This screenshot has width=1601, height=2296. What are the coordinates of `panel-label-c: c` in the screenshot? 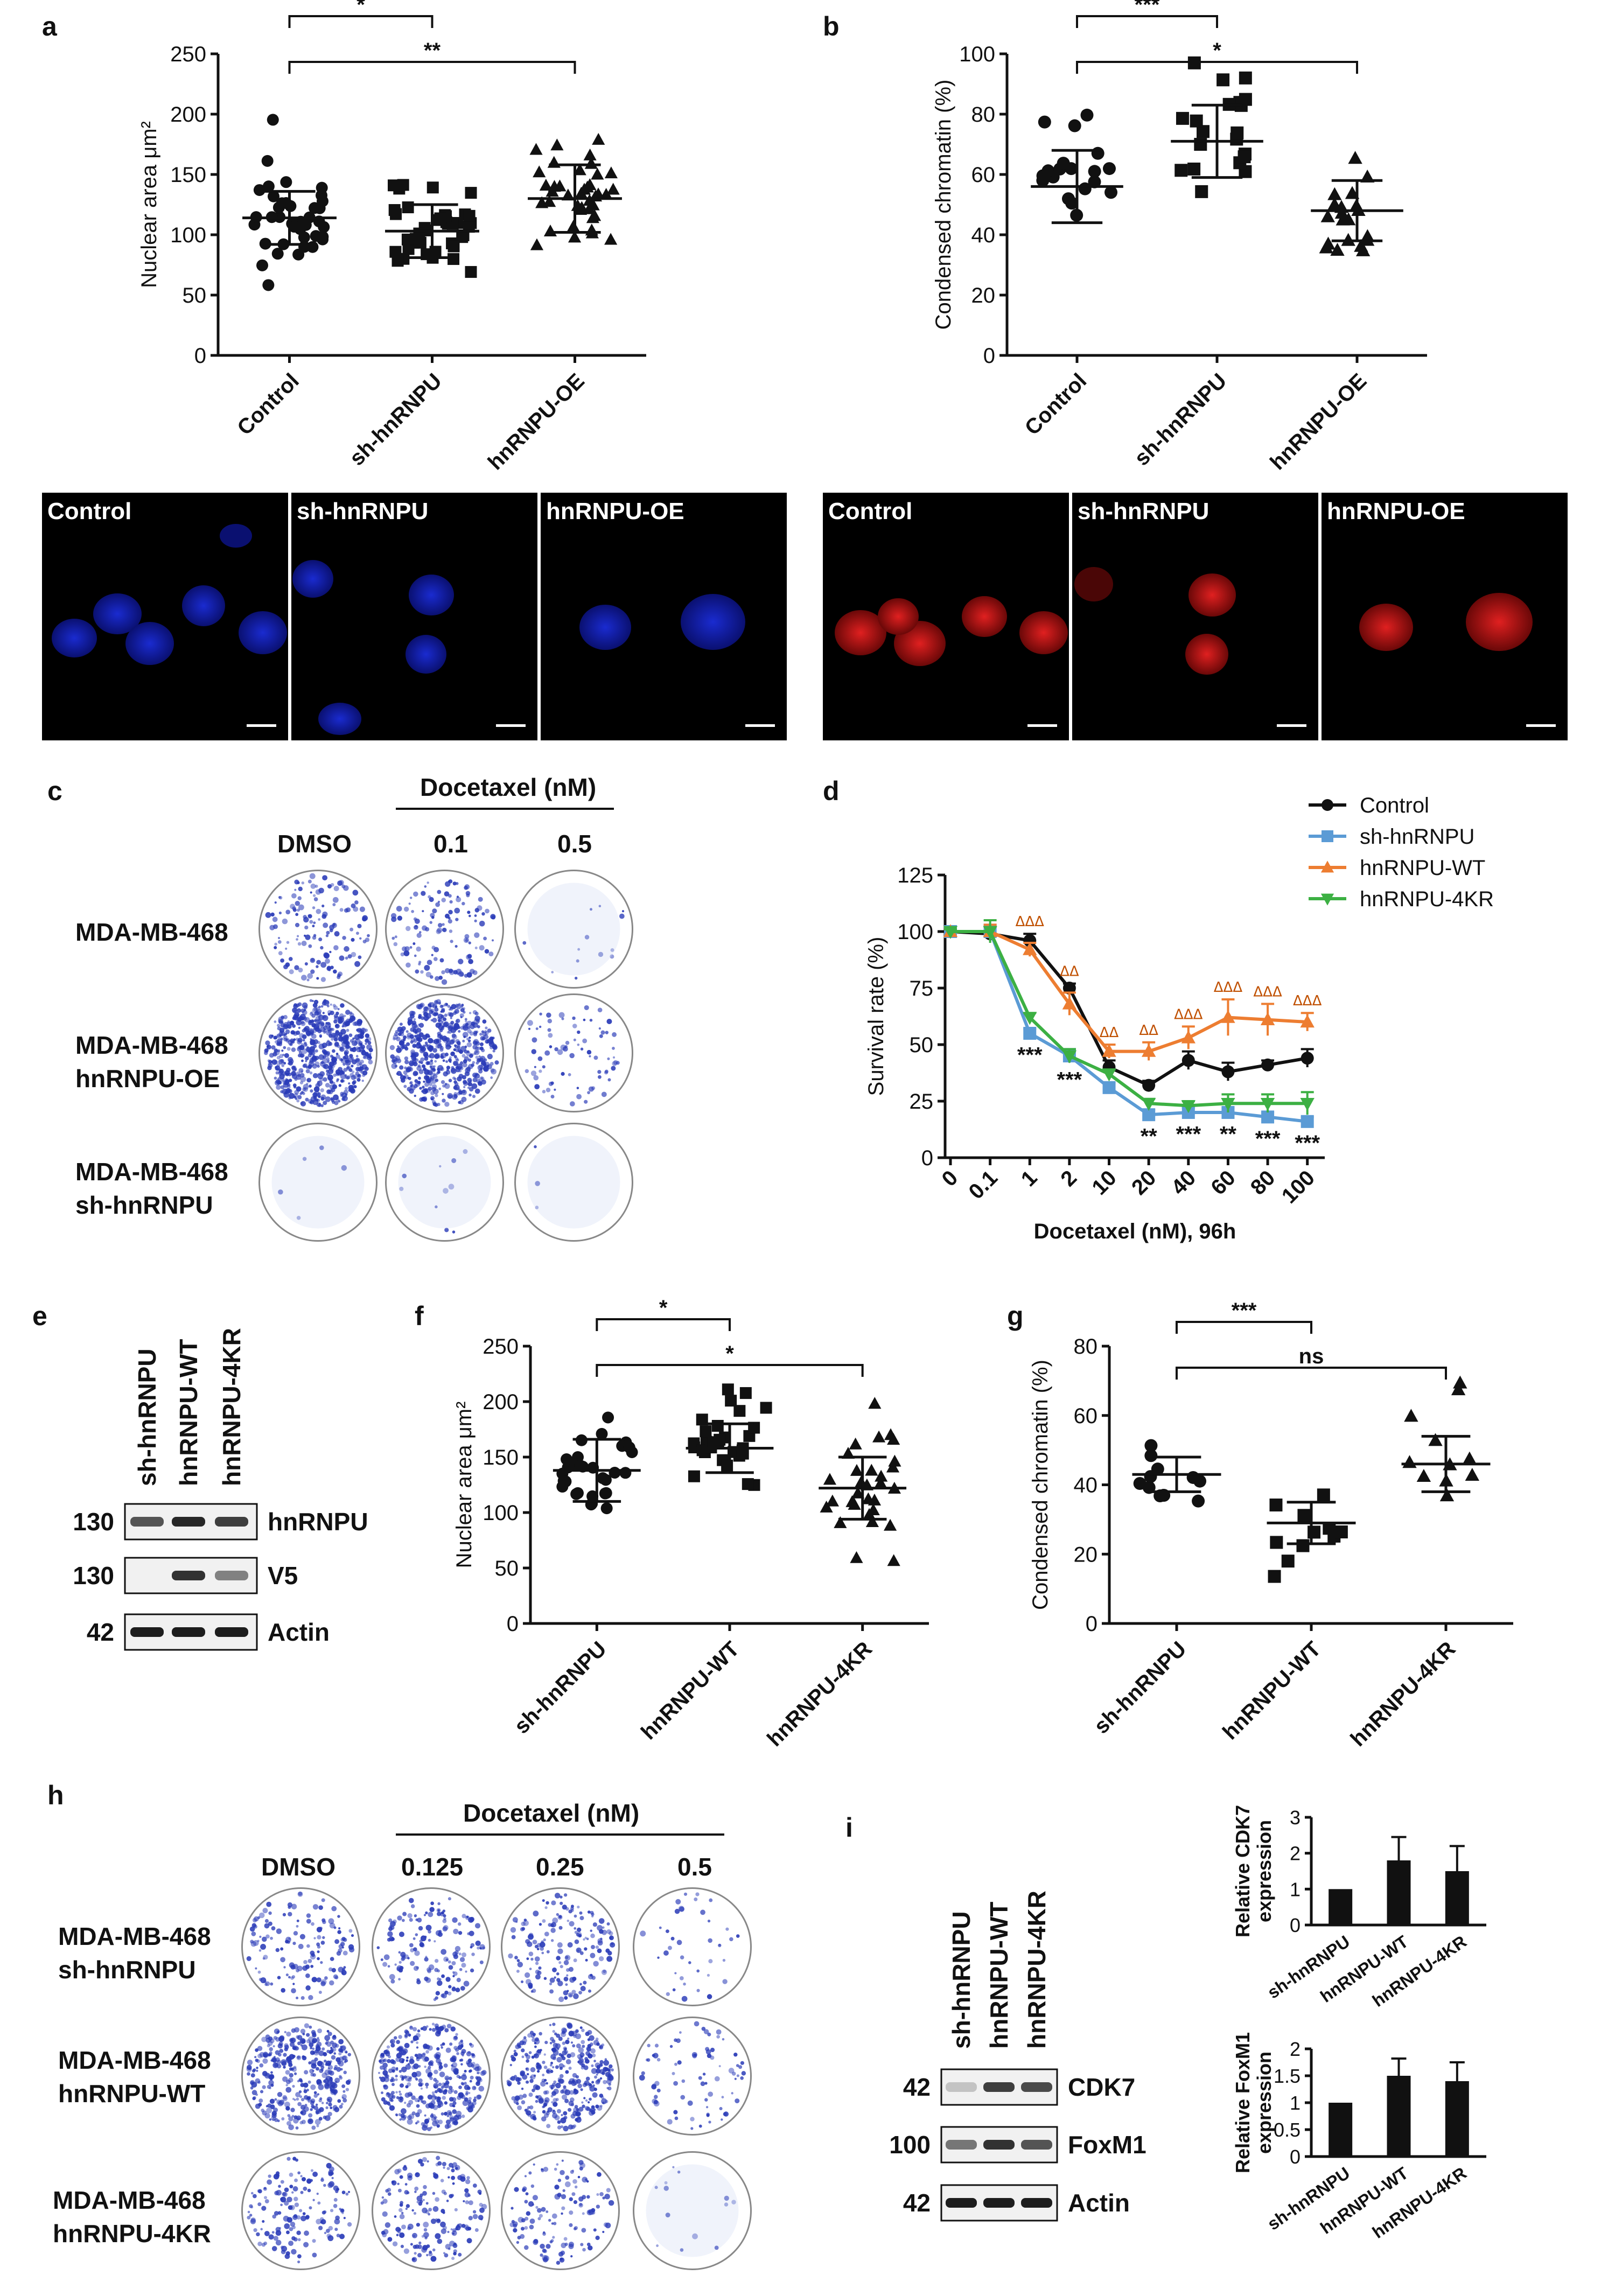 It's located at (54, 791).